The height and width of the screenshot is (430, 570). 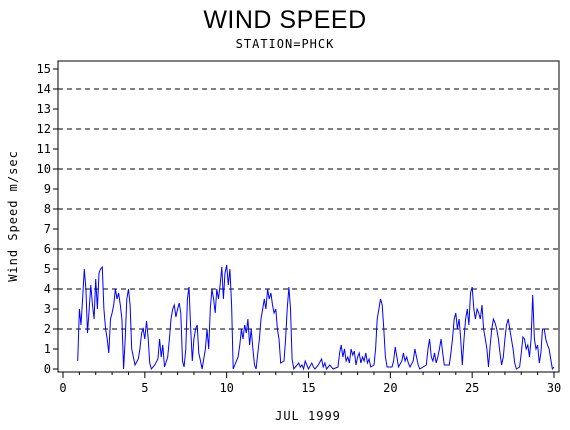 What do you see at coordinates (47, 329) in the screenshot?
I see `y-tick-label: 2` at bounding box center [47, 329].